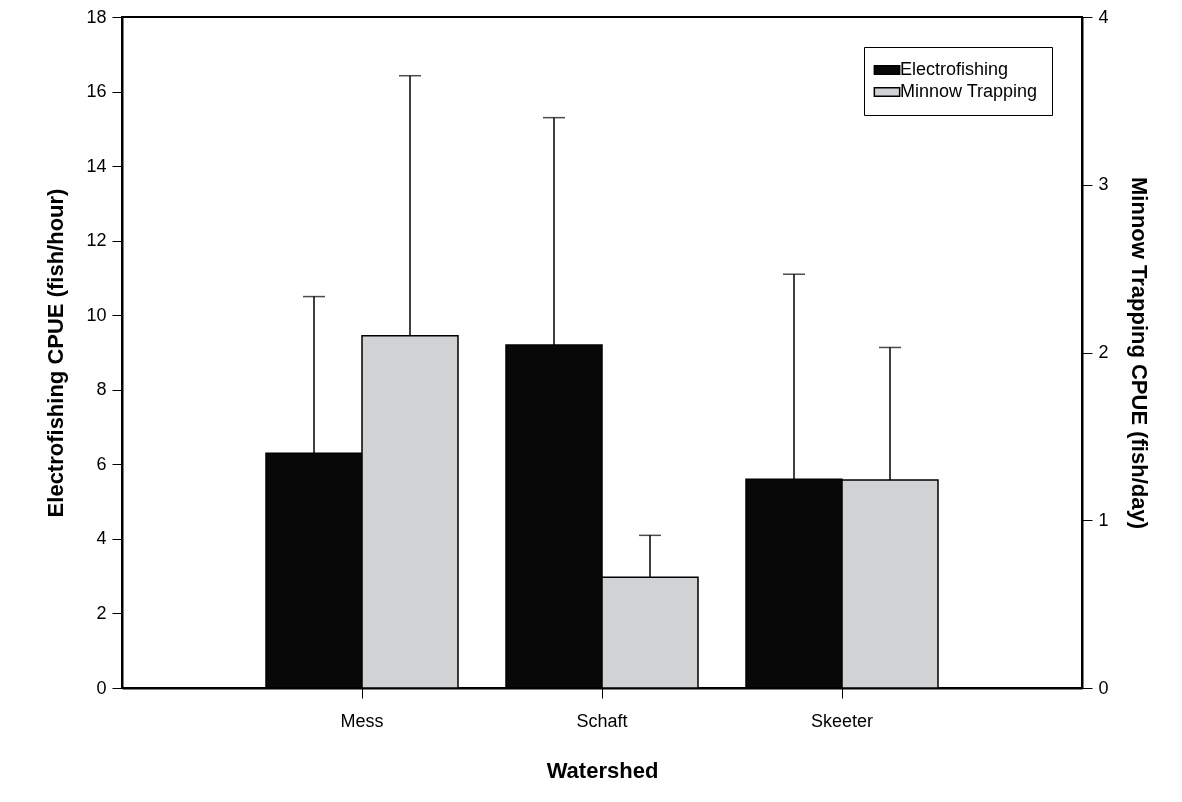 The image size is (1182, 802). What do you see at coordinates (96, 314) in the screenshot?
I see `y-tick-label: 10` at bounding box center [96, 314].